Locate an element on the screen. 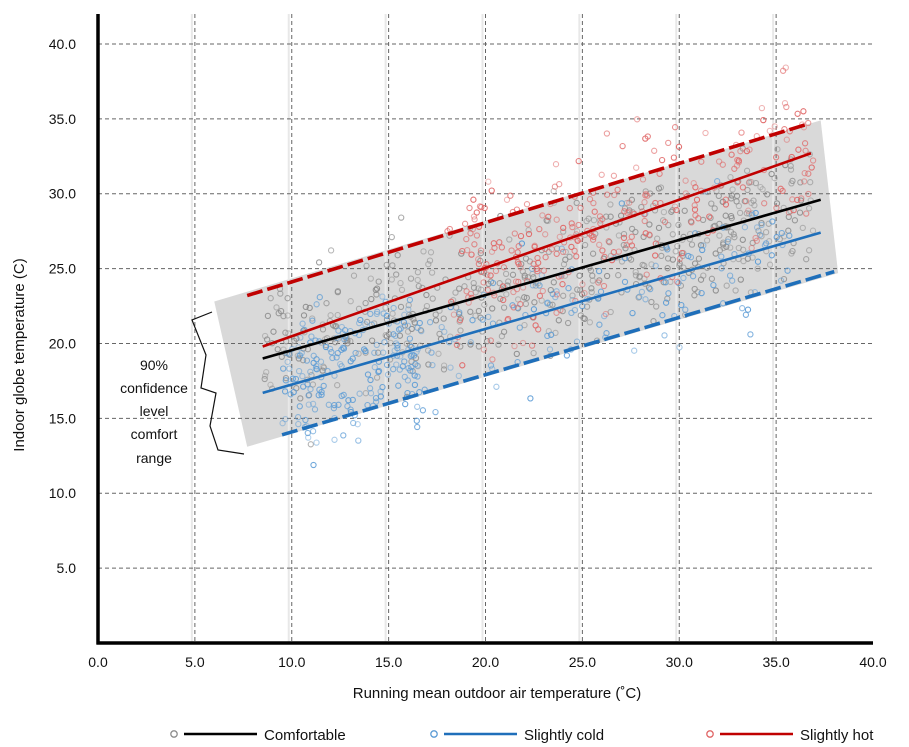  legend: Comfortable Slightly cold Slightly hot is located at coordinates (522, 735).